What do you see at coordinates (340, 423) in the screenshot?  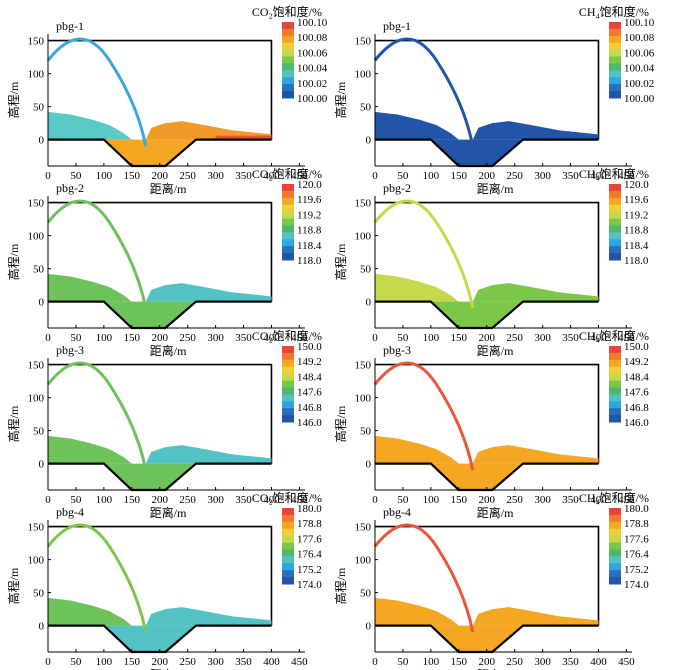 I see `y-axis-label: 高程/m` at bounding box center [340, 423].